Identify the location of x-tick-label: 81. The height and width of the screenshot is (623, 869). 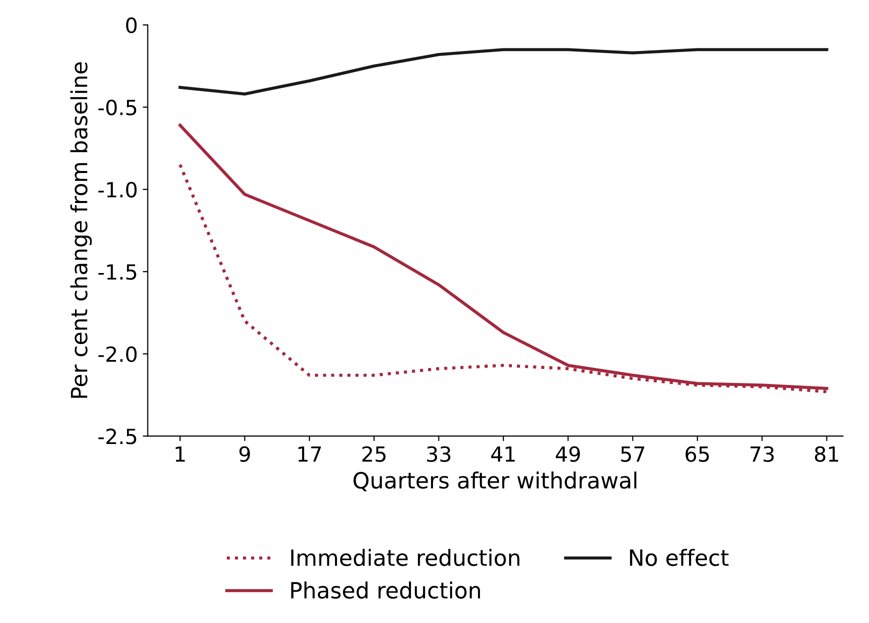
(826, 454).